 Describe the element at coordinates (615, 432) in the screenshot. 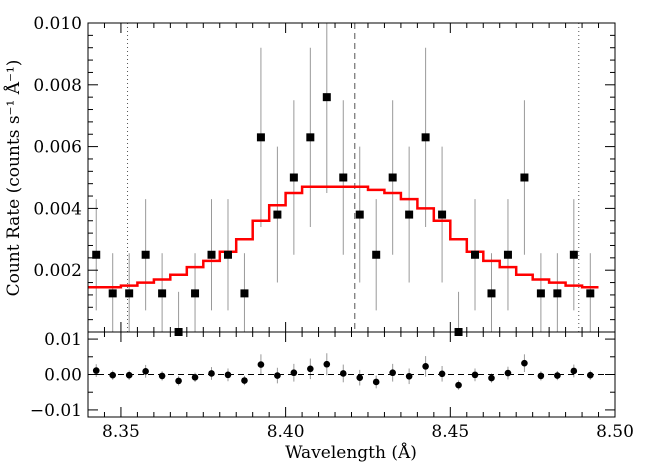

I see `x-tick-label: 8.50` at that location.